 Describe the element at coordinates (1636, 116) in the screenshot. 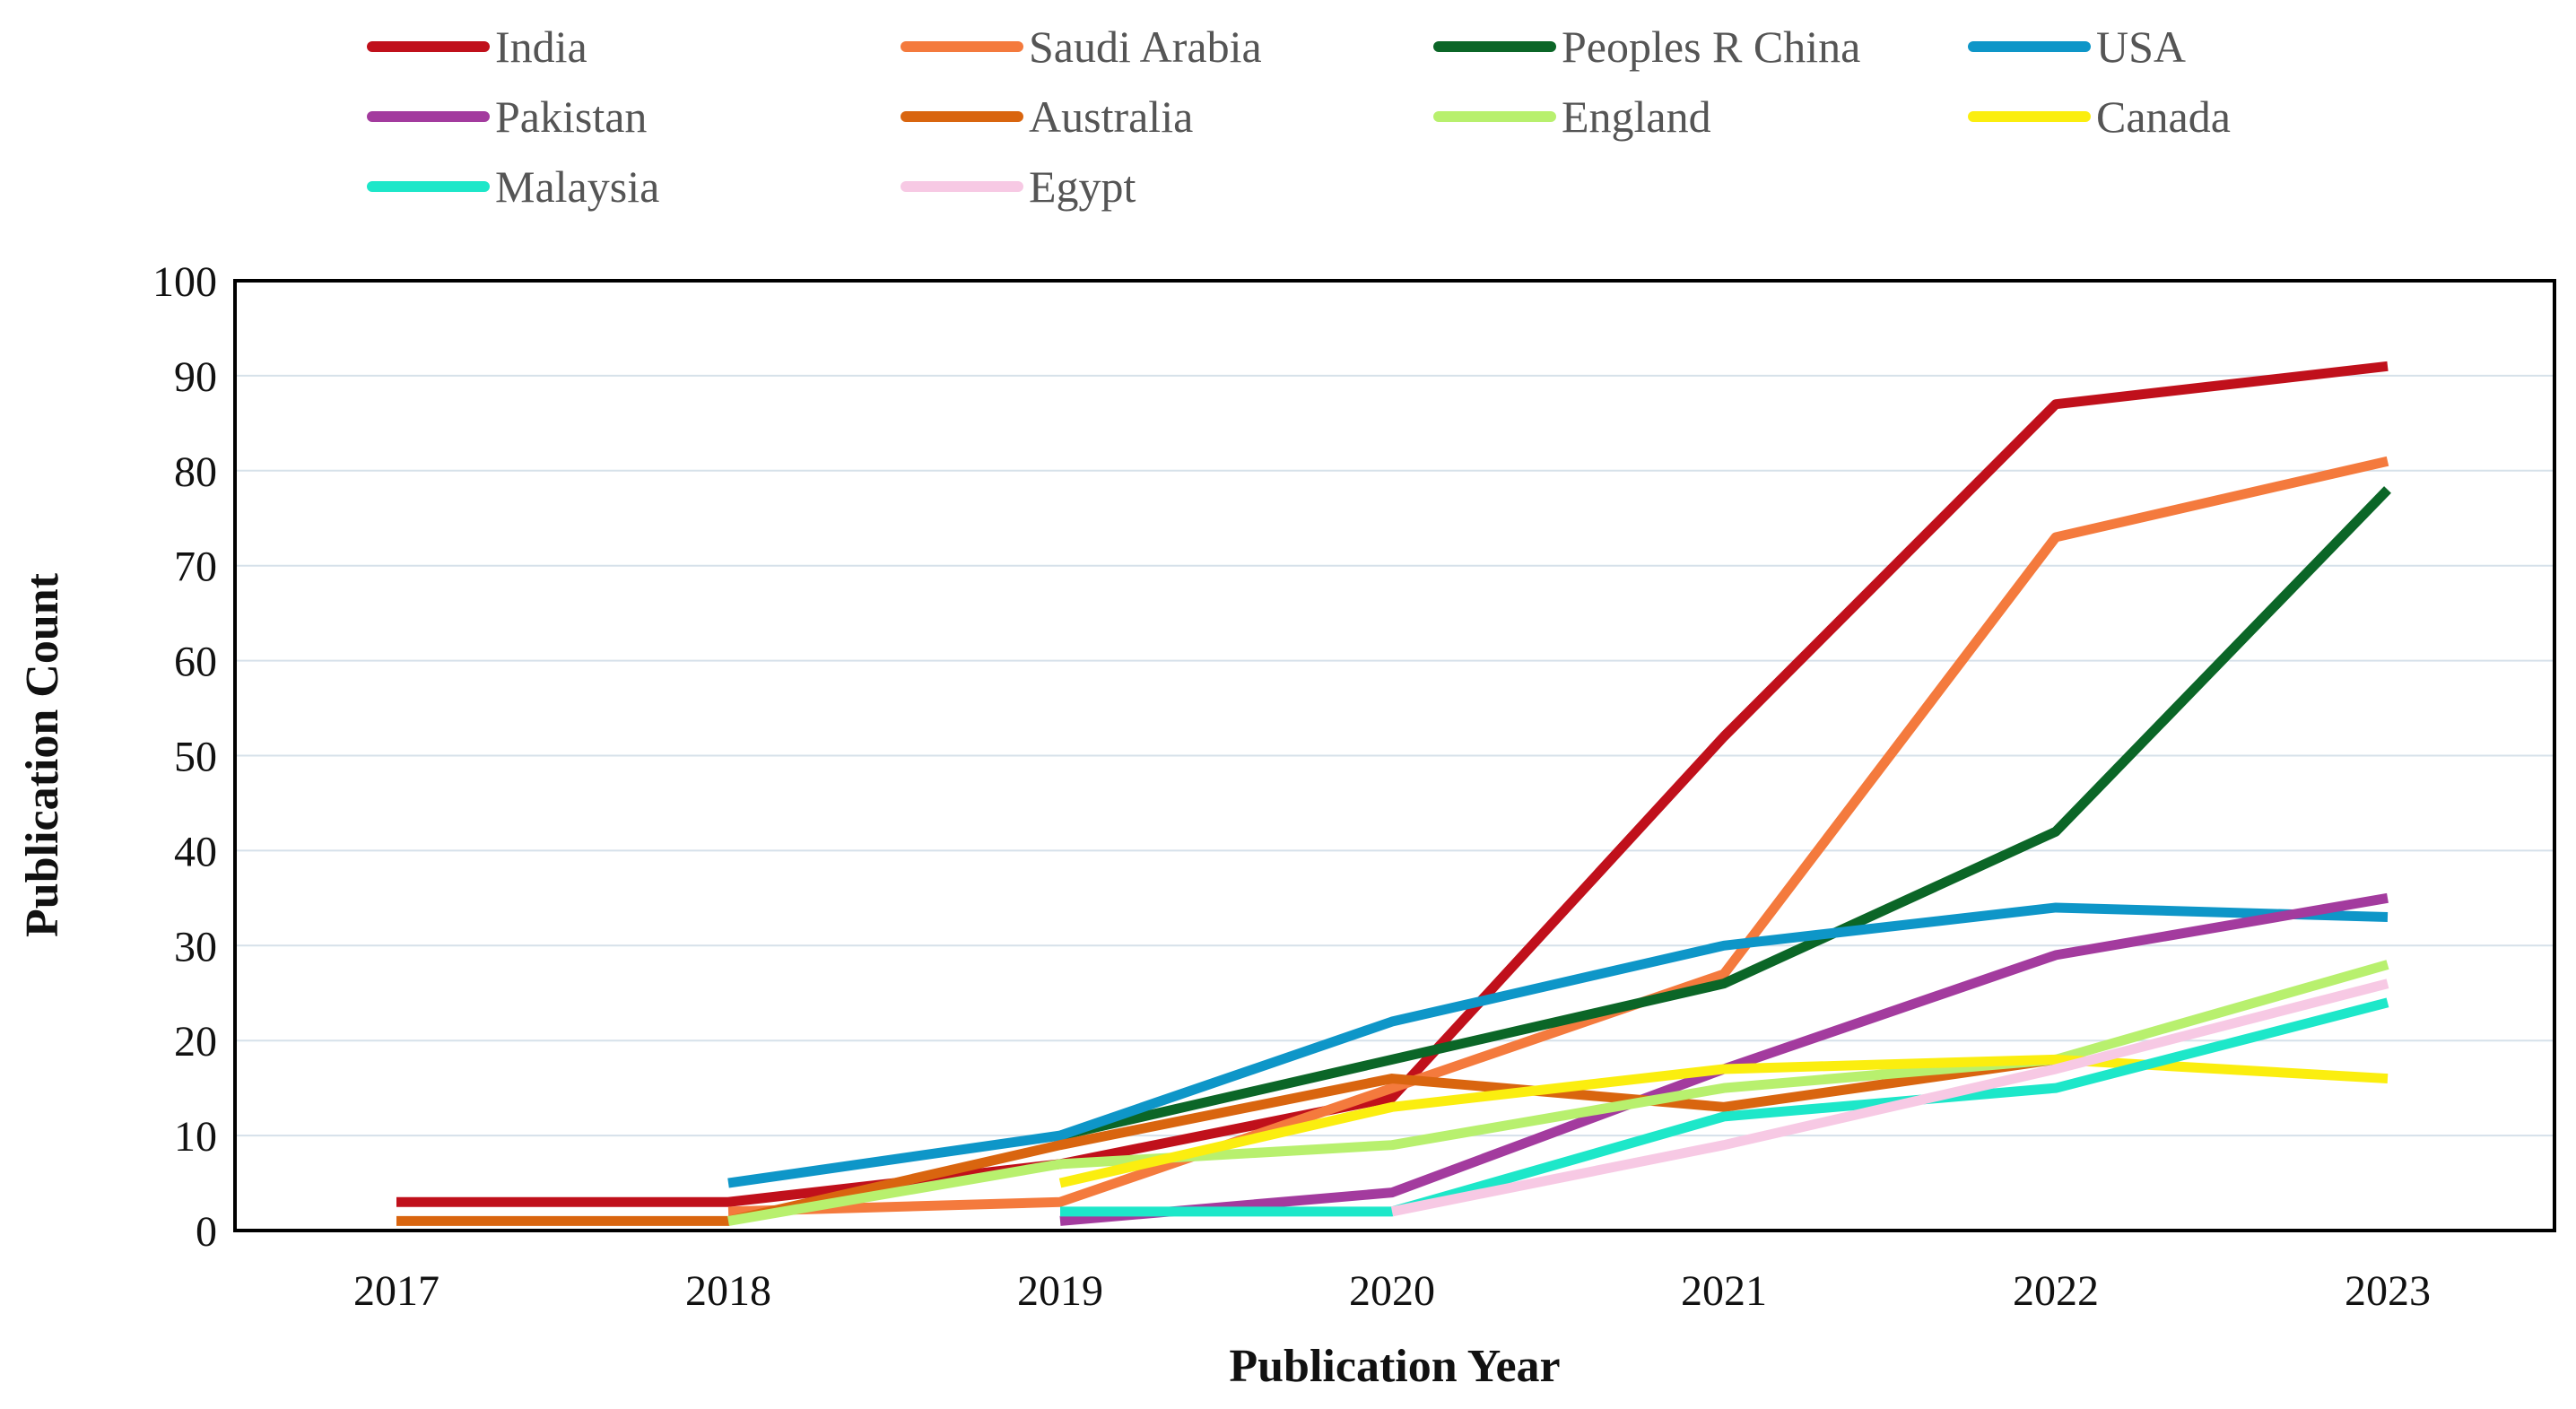

I see `legend-label: England` at that location.